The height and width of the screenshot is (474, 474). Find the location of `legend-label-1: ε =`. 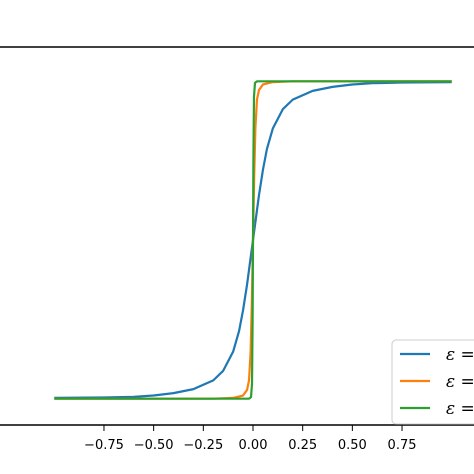

legend-label-1: ε = is located at coordinates (460, 355).